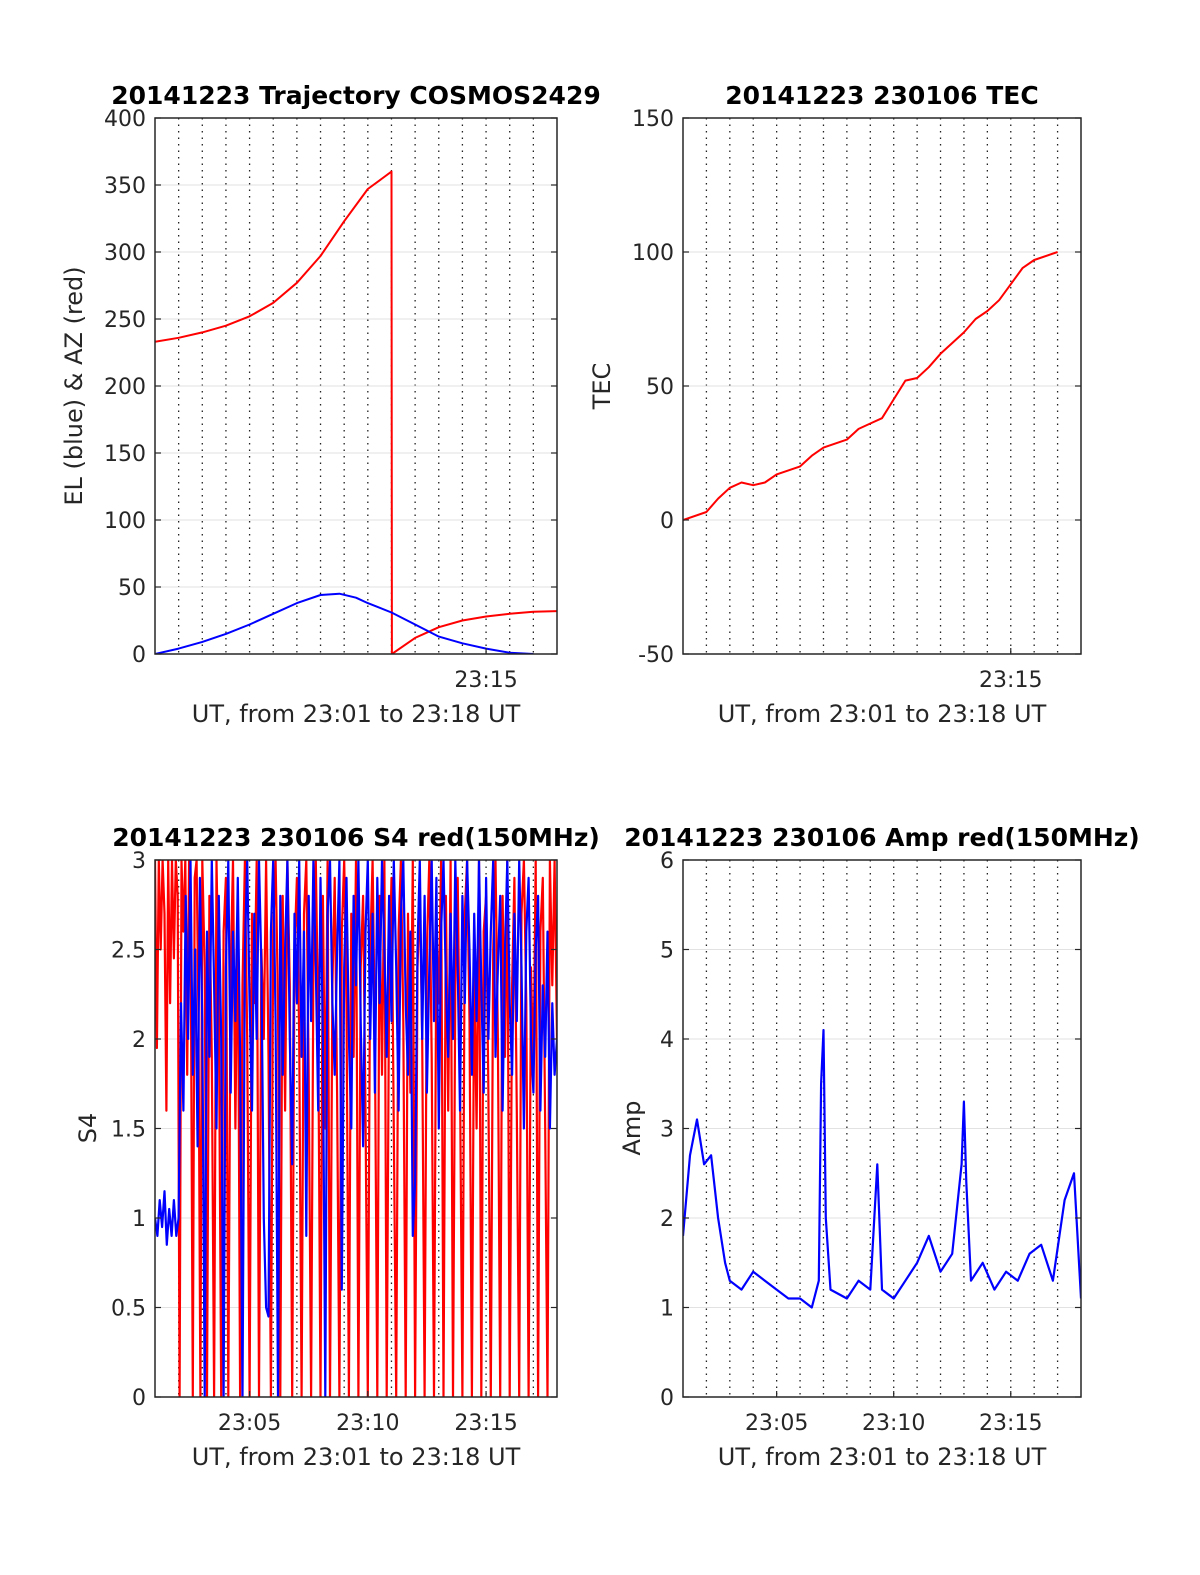 The image size is (1200, 1575). What do you see at coordinates (632, 1127) in the screenshot?
I see `y-axis-label: Amp` at bounding box center [632, 1127].